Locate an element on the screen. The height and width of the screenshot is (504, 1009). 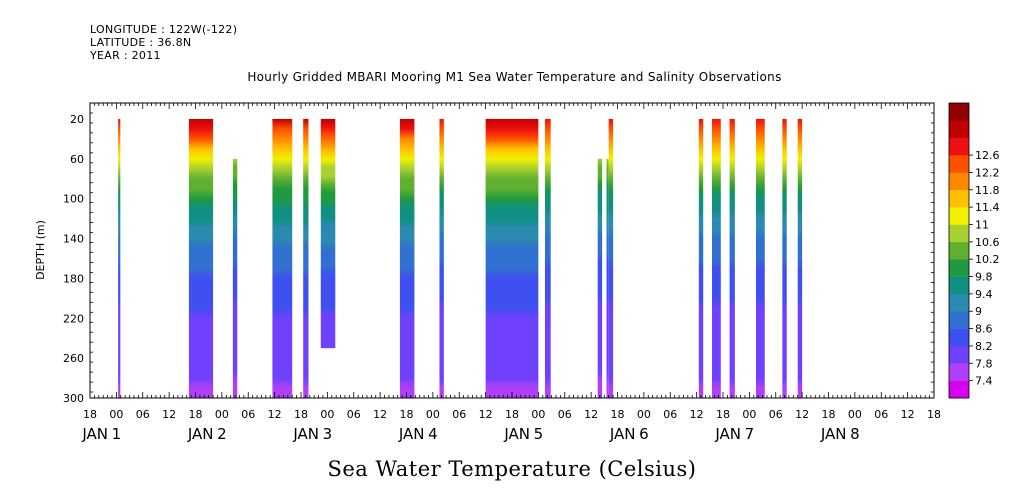
day-label-day: 3 is located at coordinates (328, 434).